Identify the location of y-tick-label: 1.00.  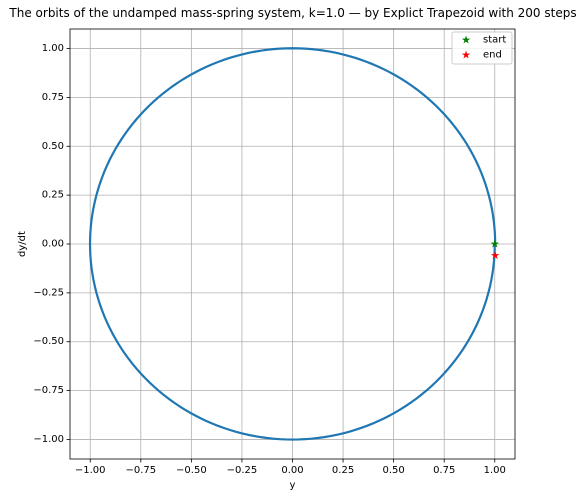
(53, 48).